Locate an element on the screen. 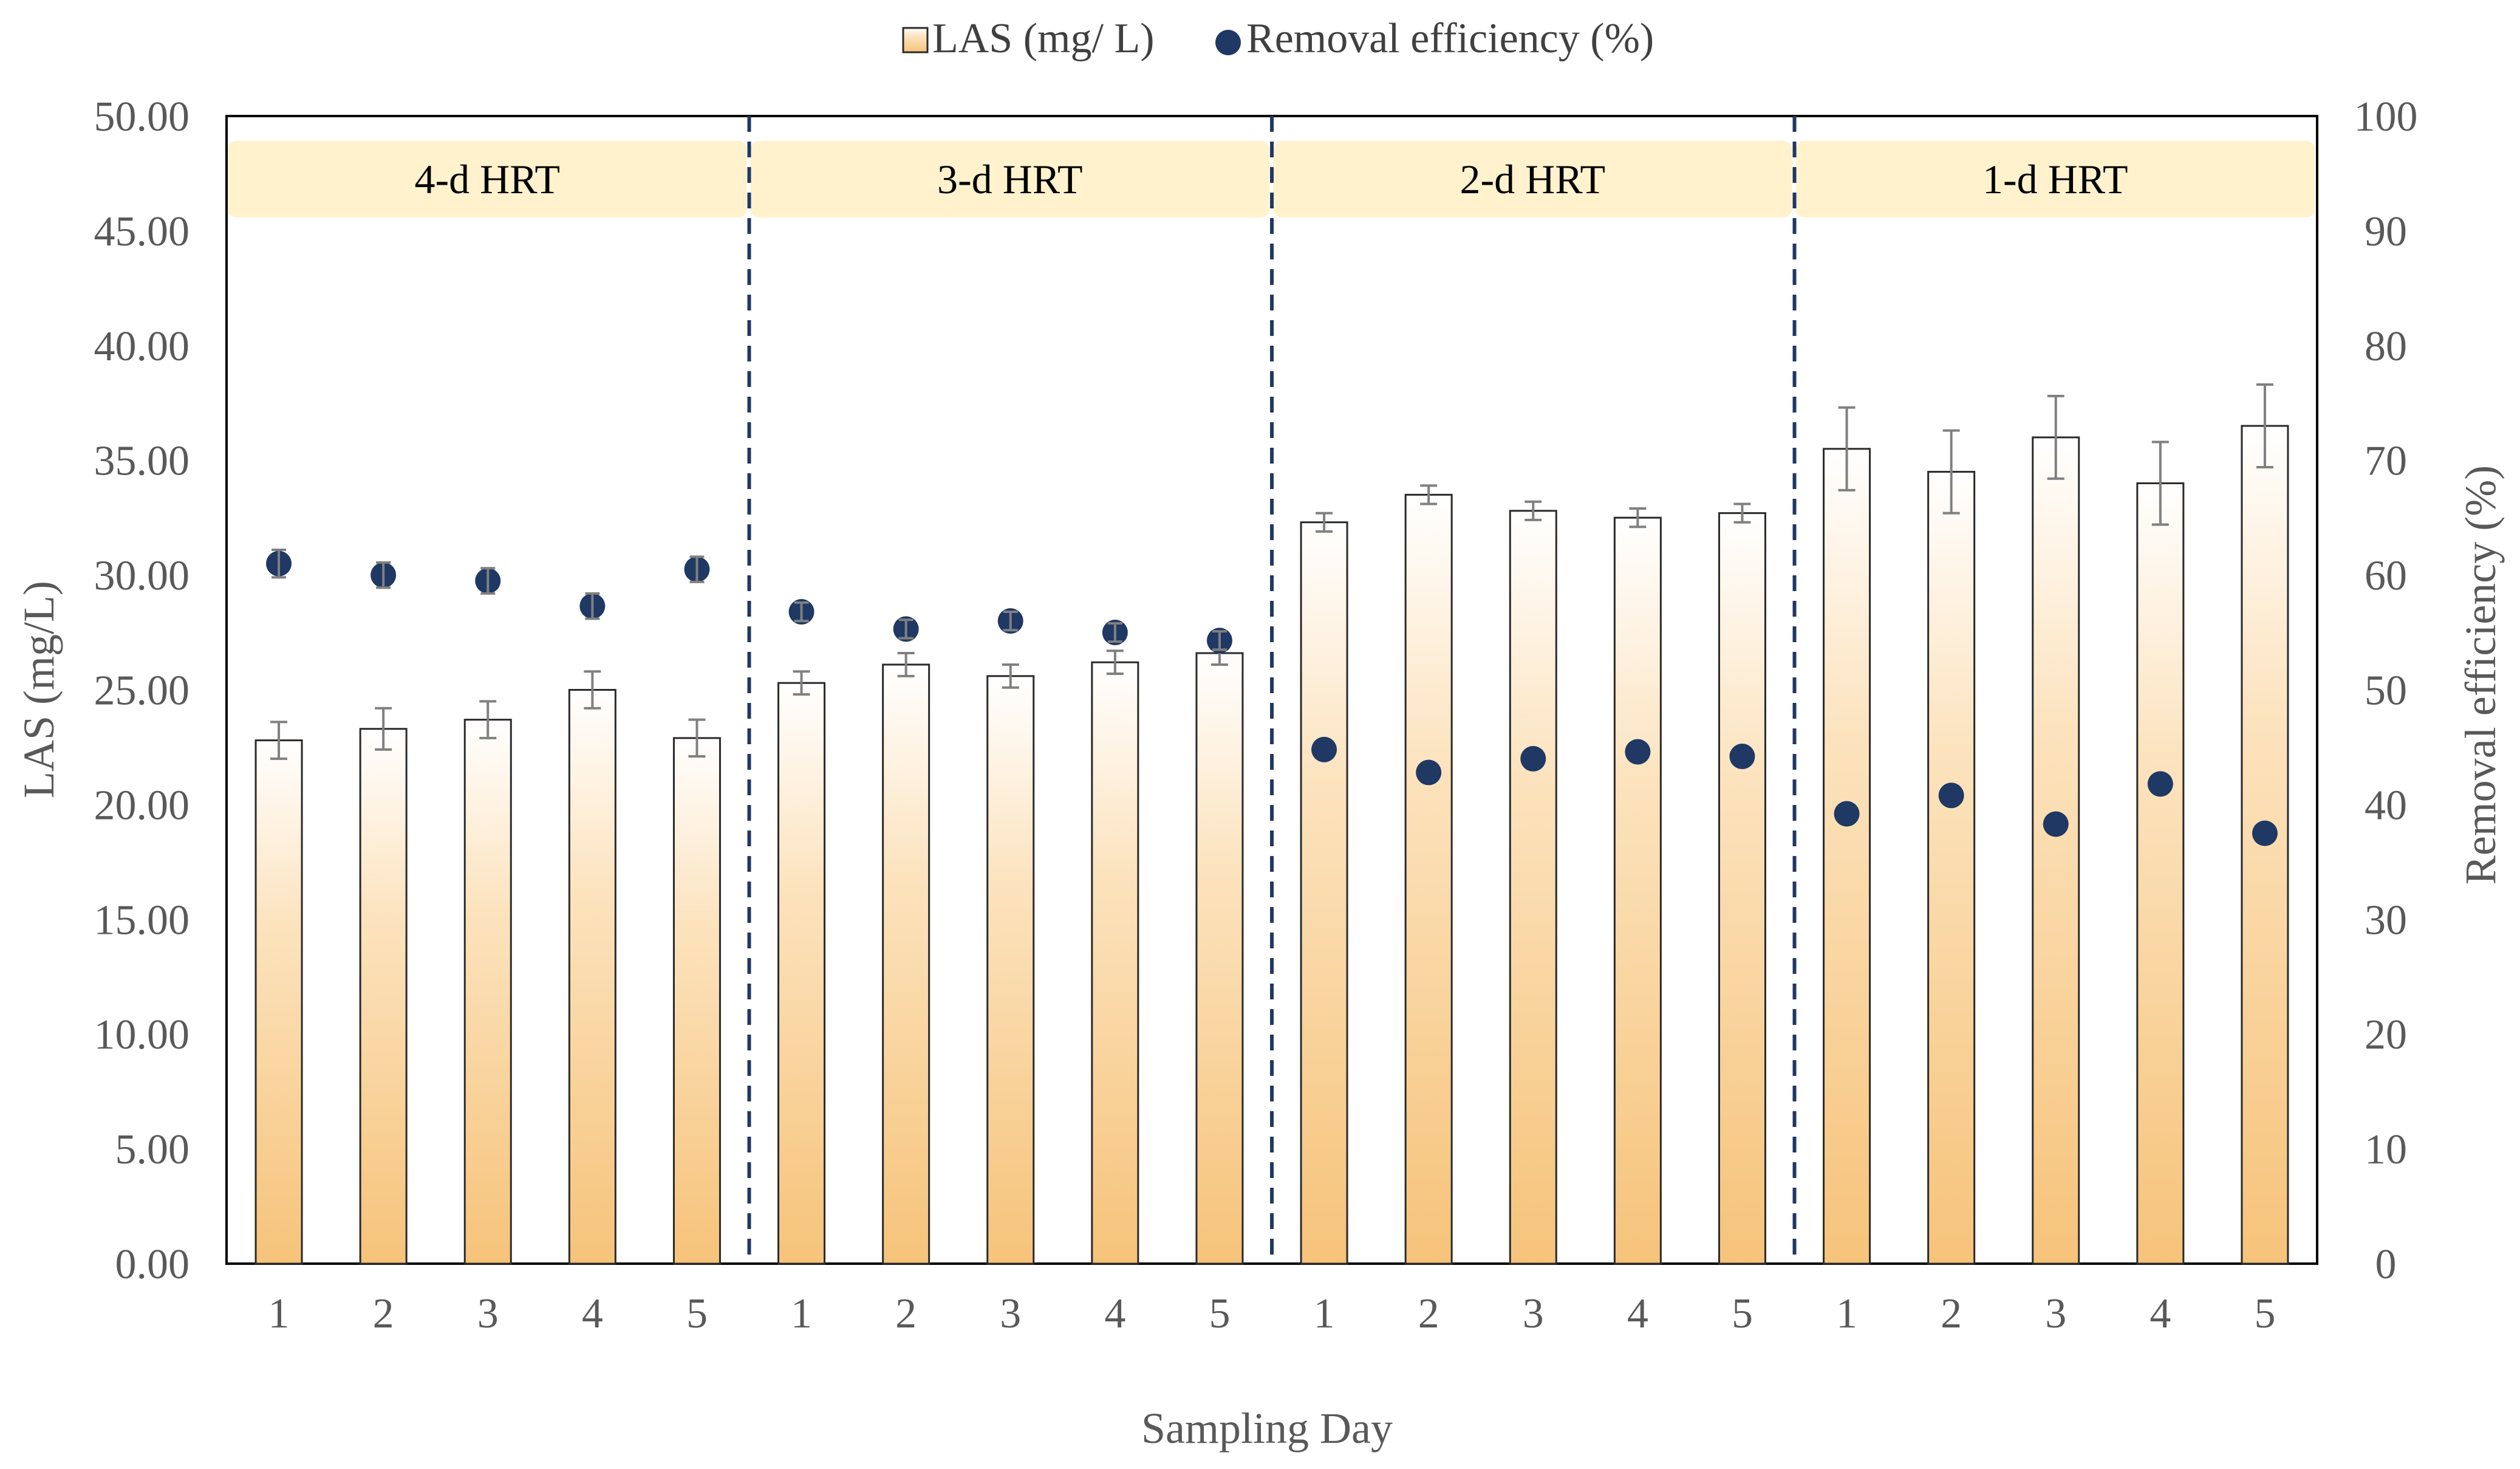  period-label: 1-d HRT is located at coordinates (2055, 179).